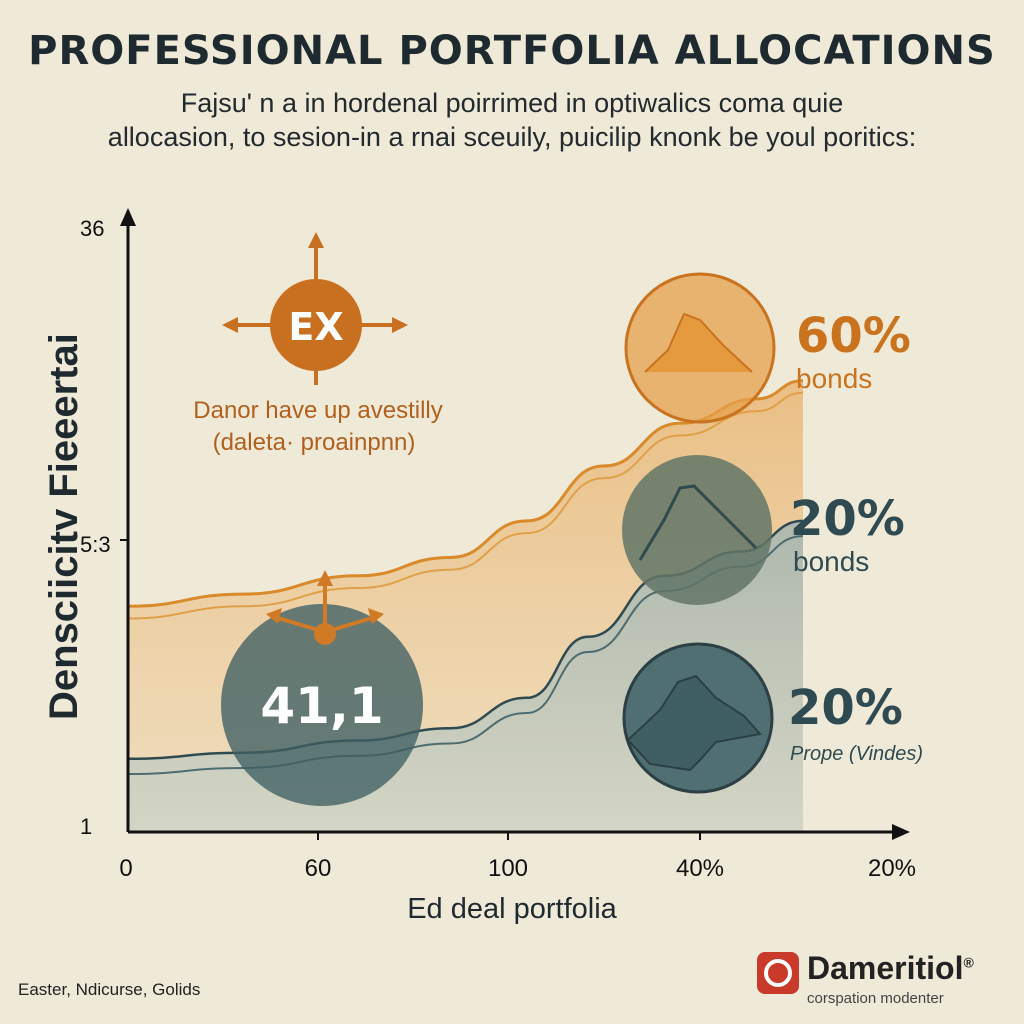 This screenshot has height=1024, width=1024. I want to click on y-tick-label: 1, so click(86, 826).